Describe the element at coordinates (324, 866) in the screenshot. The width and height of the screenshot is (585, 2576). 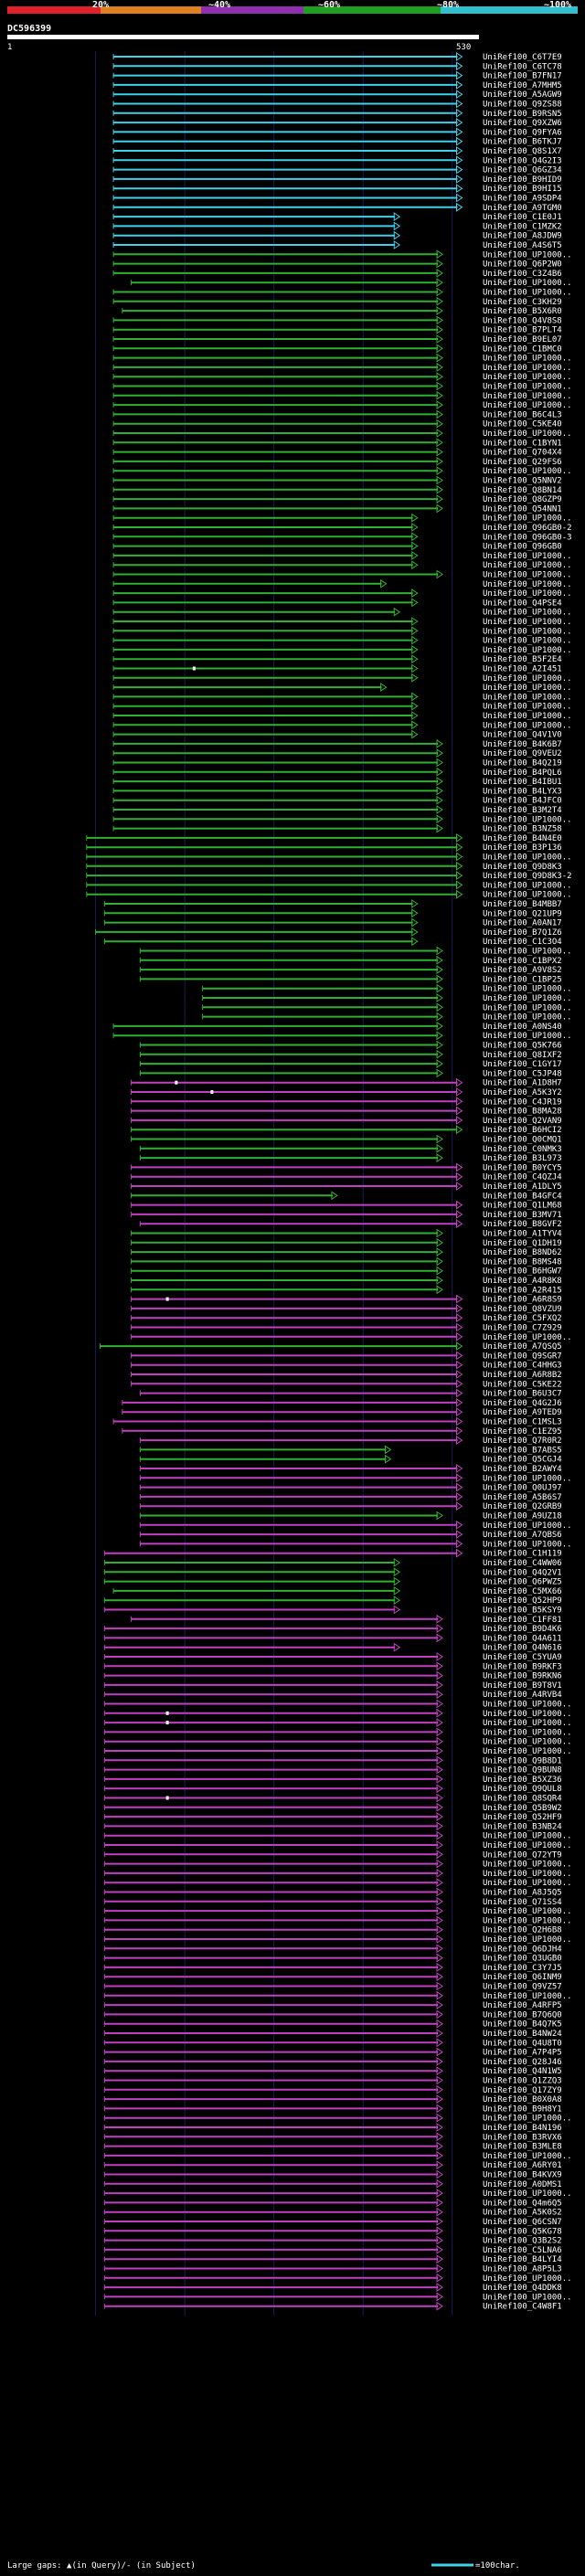
I see `hit-row: UniRef100_Q9D8K3` at that location.